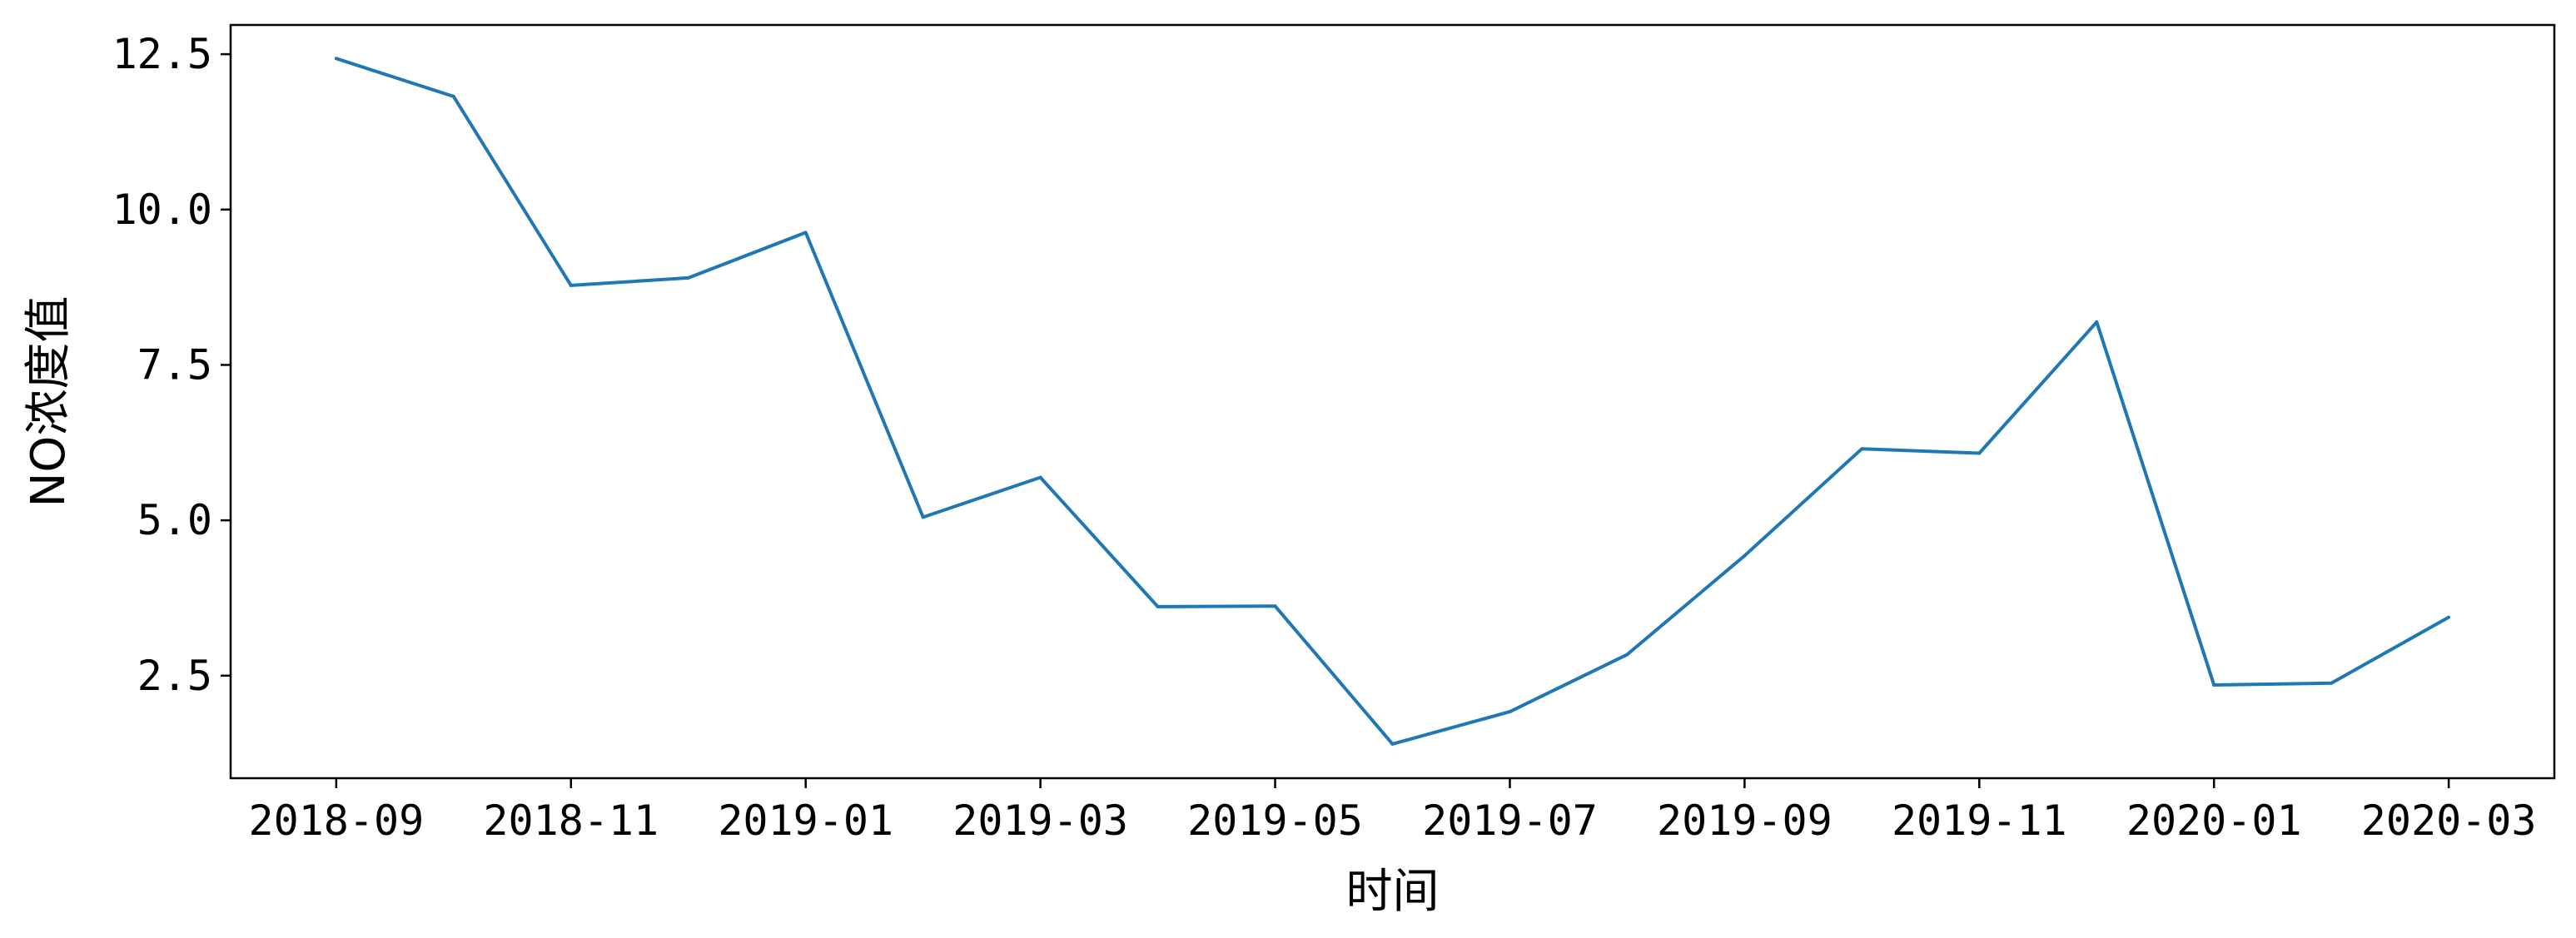 This screenshot has width=2576, height=938. What do you see at coordinates (571, 821) in the screenshot?
I see `x-tick-label: 2018-11` at bounding box center [571, 821].